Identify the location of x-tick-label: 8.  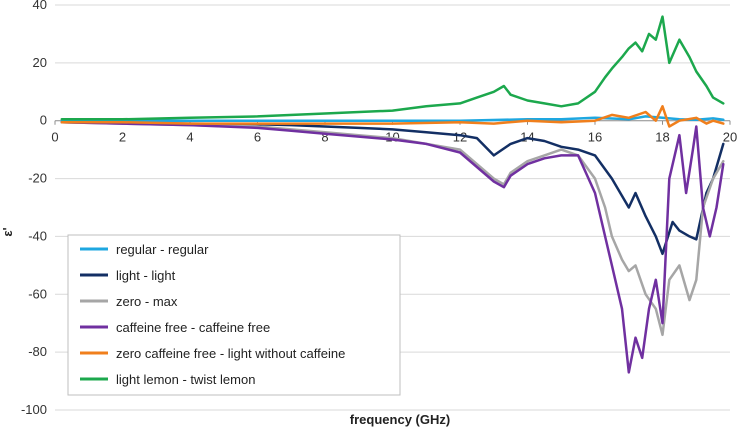
(324, 137).